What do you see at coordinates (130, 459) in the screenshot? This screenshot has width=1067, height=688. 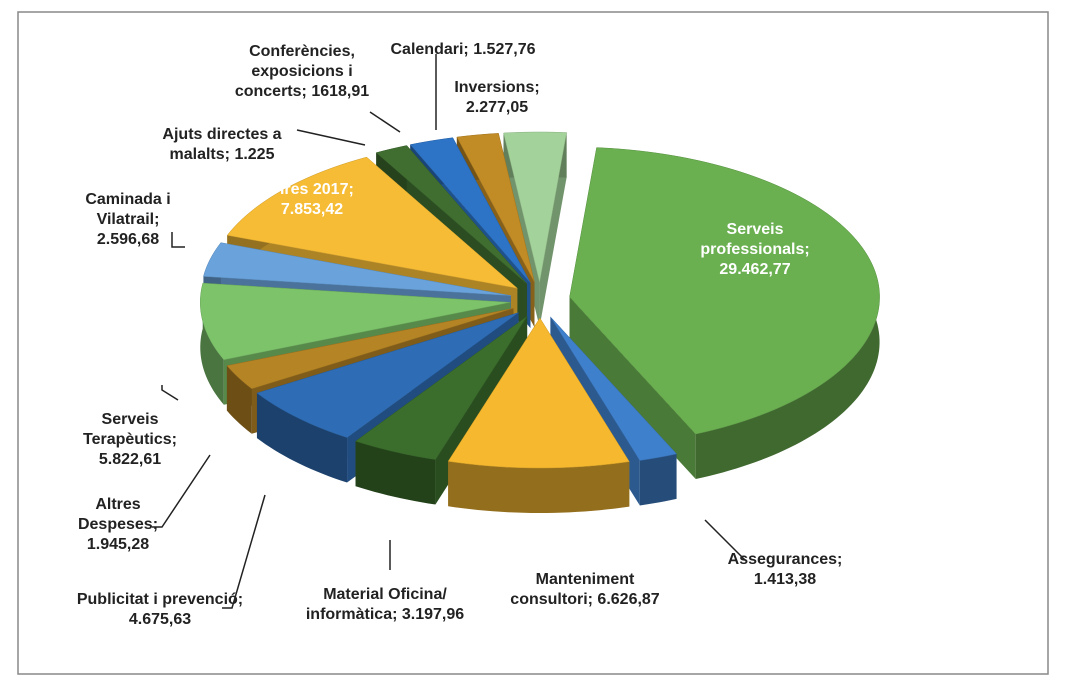 I see `value-label: 5.822,61` at bounding box center [130, 459].